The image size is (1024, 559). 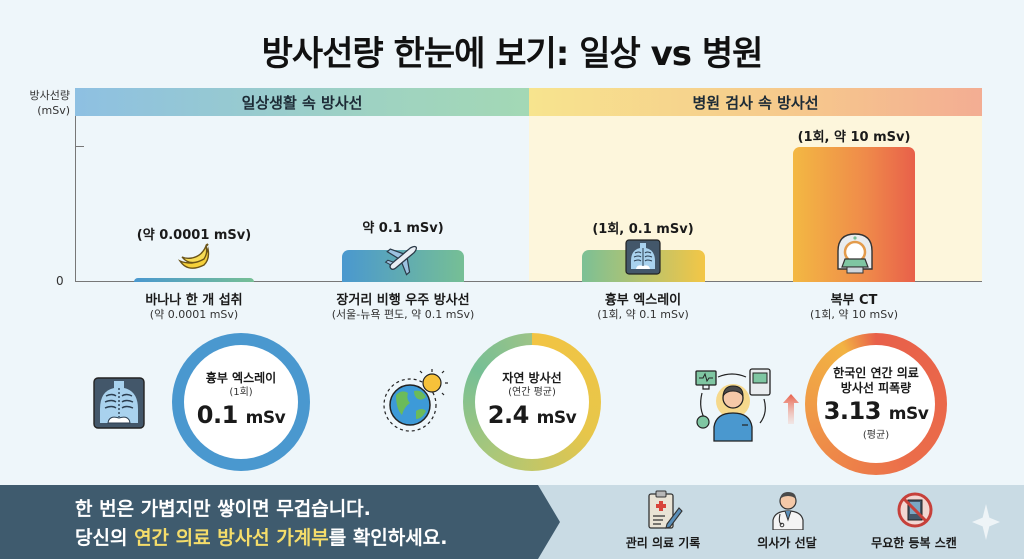 What do you see at coordinates (643, 300) in the screenshot?
I see `category-name: 흉부 엑스레이` at bounding box center [643, 300].